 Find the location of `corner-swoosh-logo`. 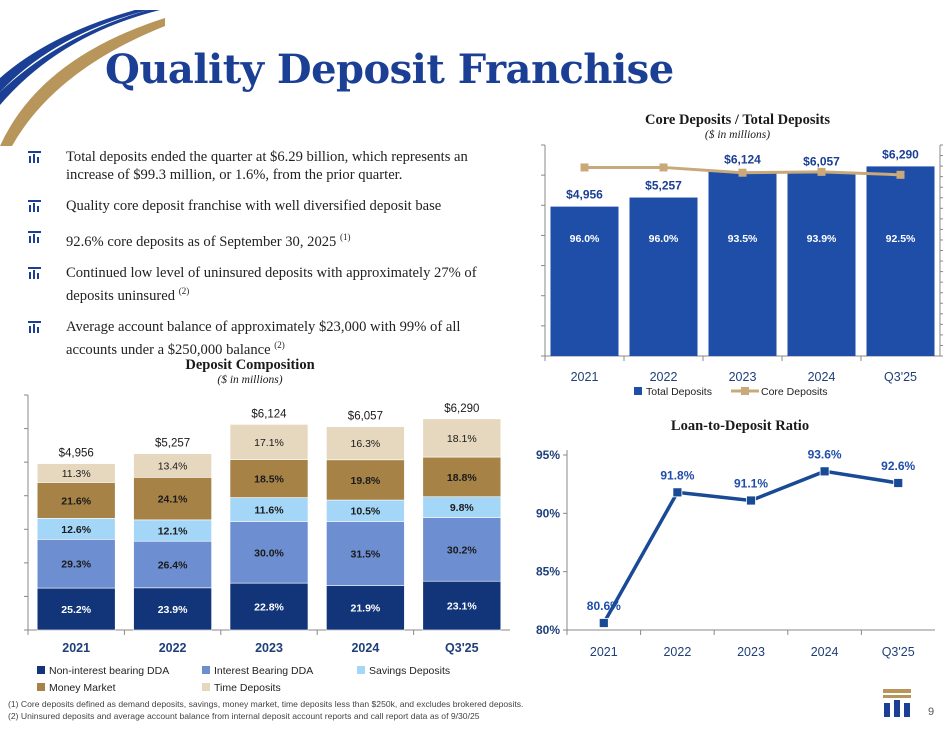

corner-swoosh-logo is located at coordinates (85, 73).